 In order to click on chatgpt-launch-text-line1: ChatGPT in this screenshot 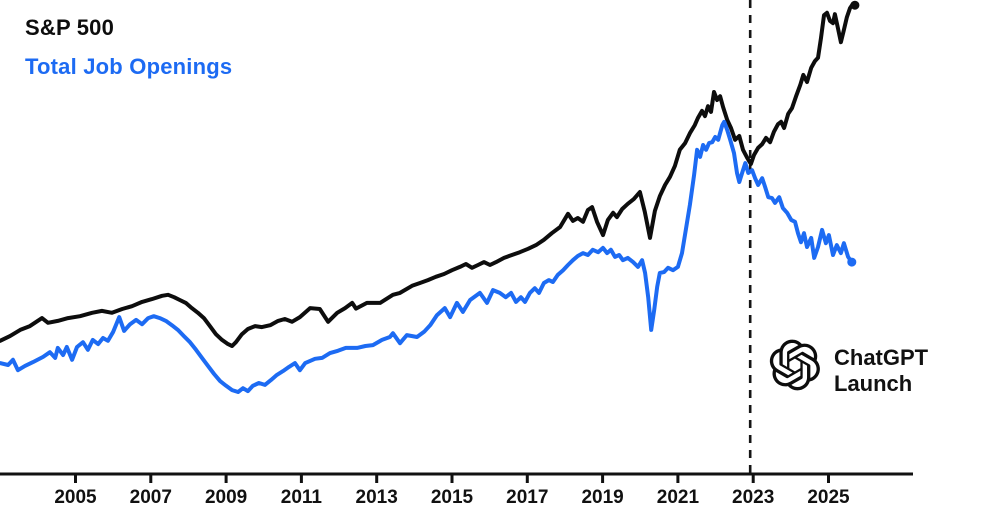, I will do `click(881, 357)`.